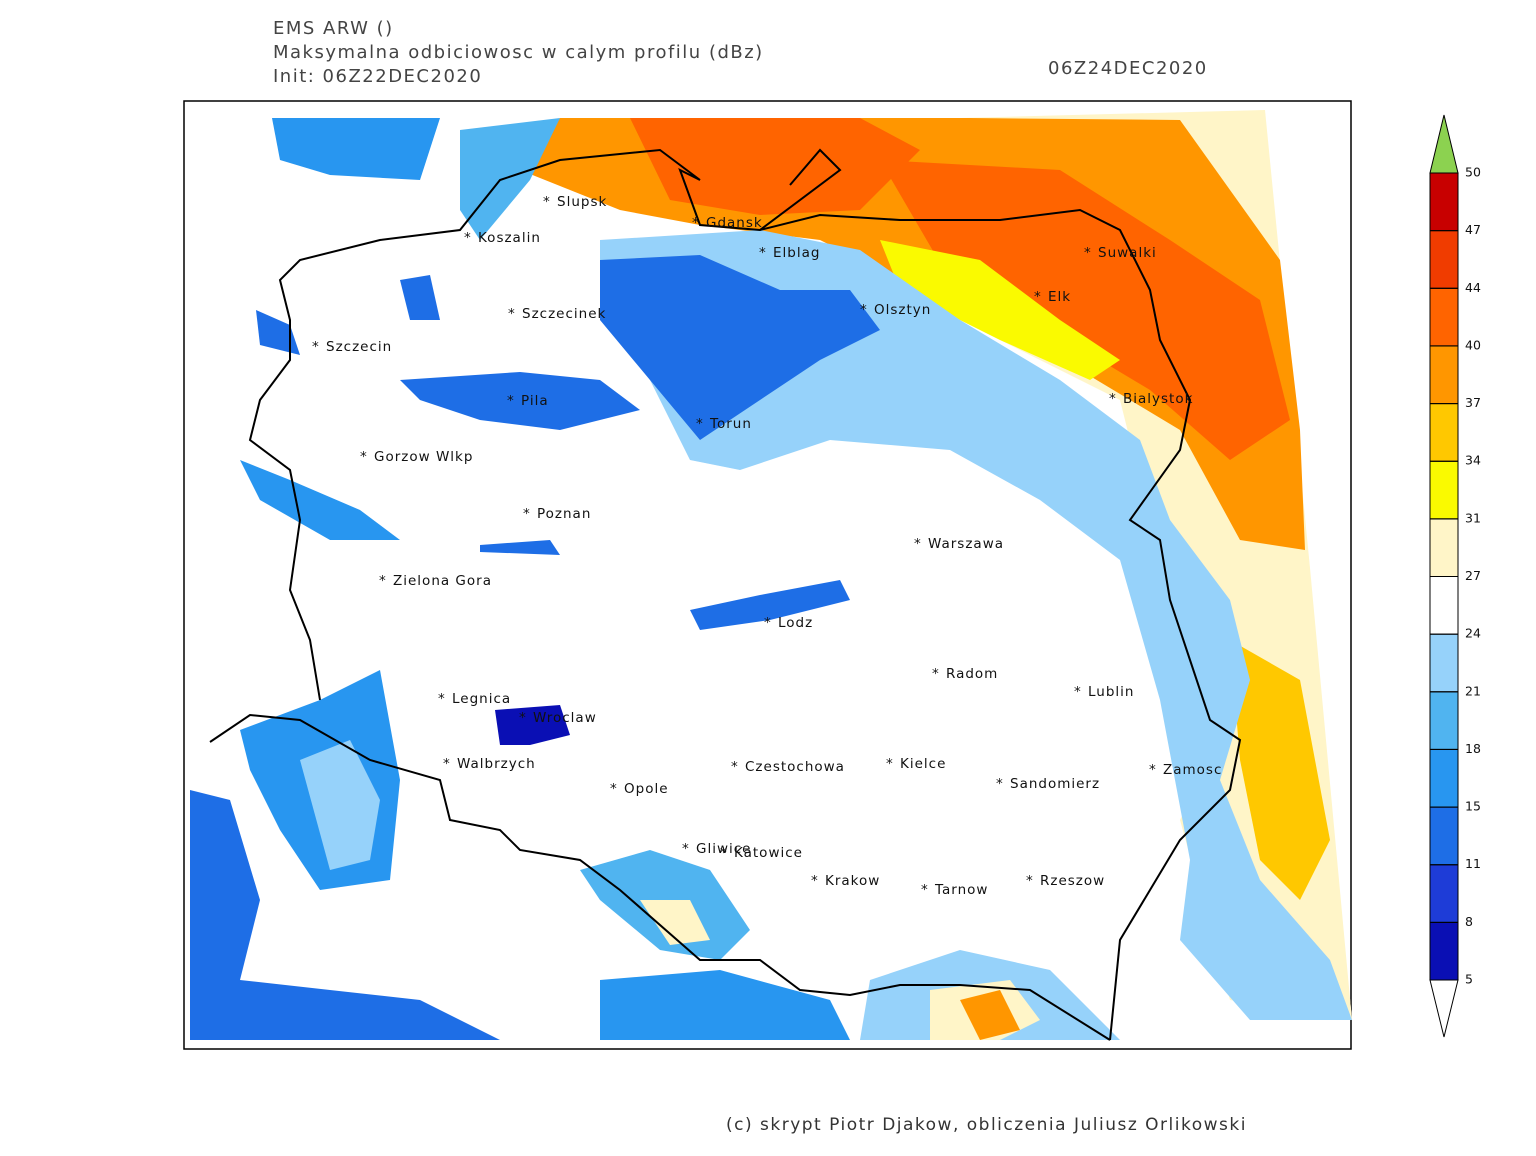 This screenshot has width=1536, height=1156. What do you see at coordinates (1469, 921) in the screenshot?
I see `colorbar-label: 8` at bounding box center [1469, 921].